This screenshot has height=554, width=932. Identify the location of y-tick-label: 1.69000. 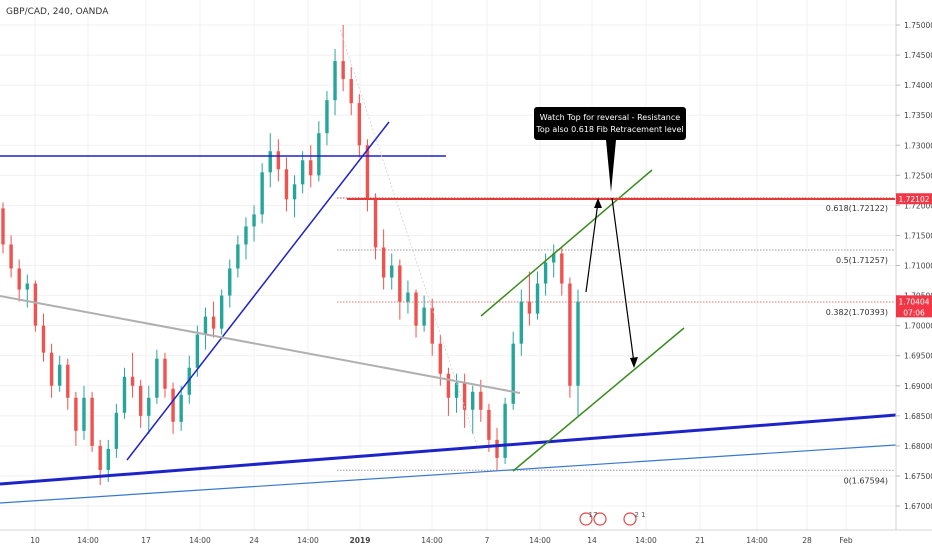
(918, 386).